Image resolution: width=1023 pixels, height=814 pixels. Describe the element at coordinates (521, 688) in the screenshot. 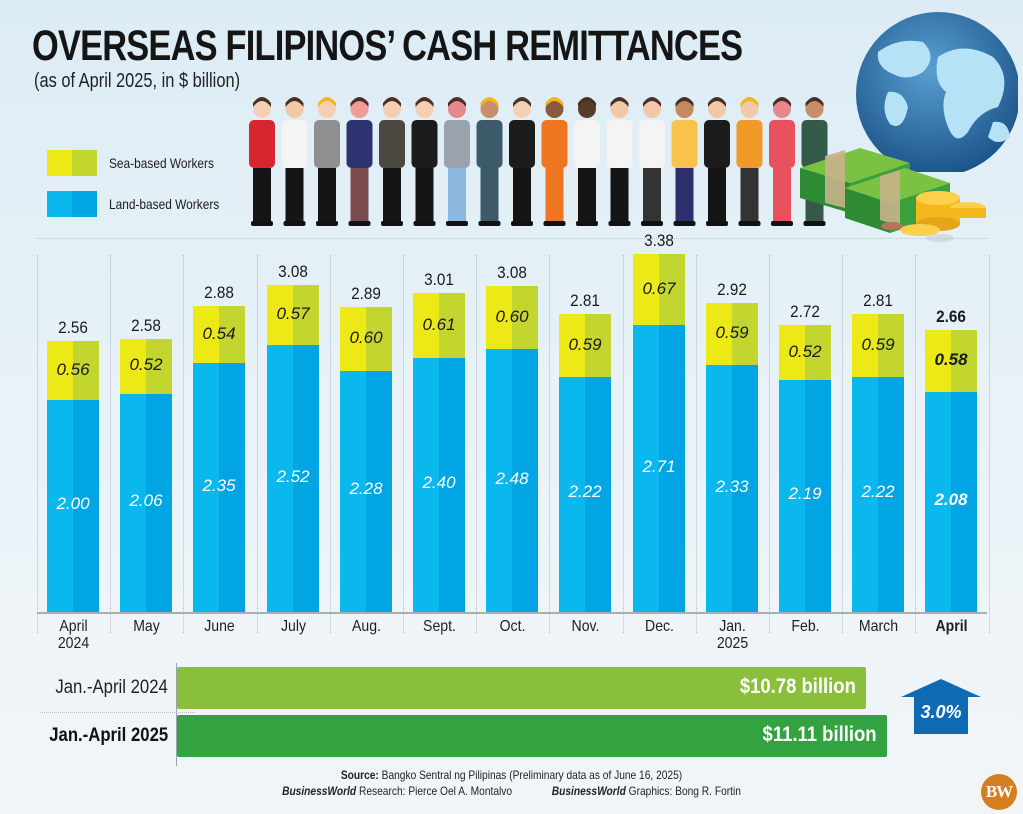

I see `ytd-bar-2024: $10.78 billion` at that location.